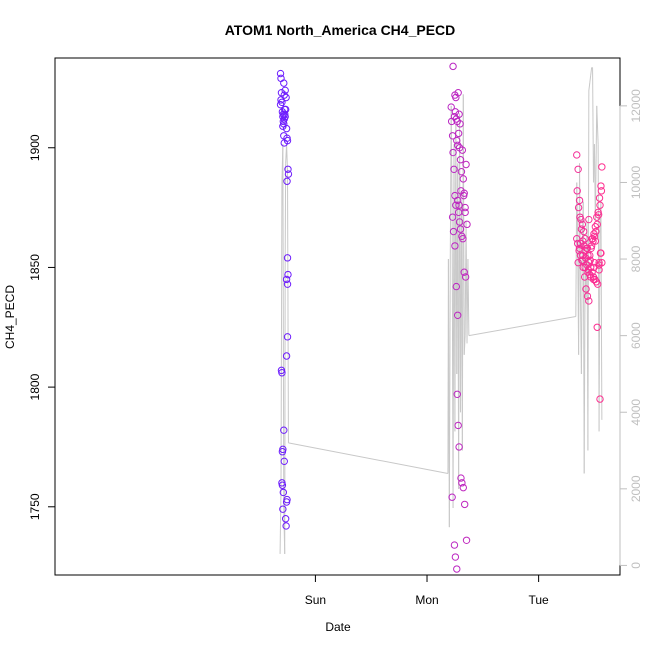 The image size is (650, 650). I want to click on chart-title: ATOM1 North_America CH4_PECD, so click(340, 30).